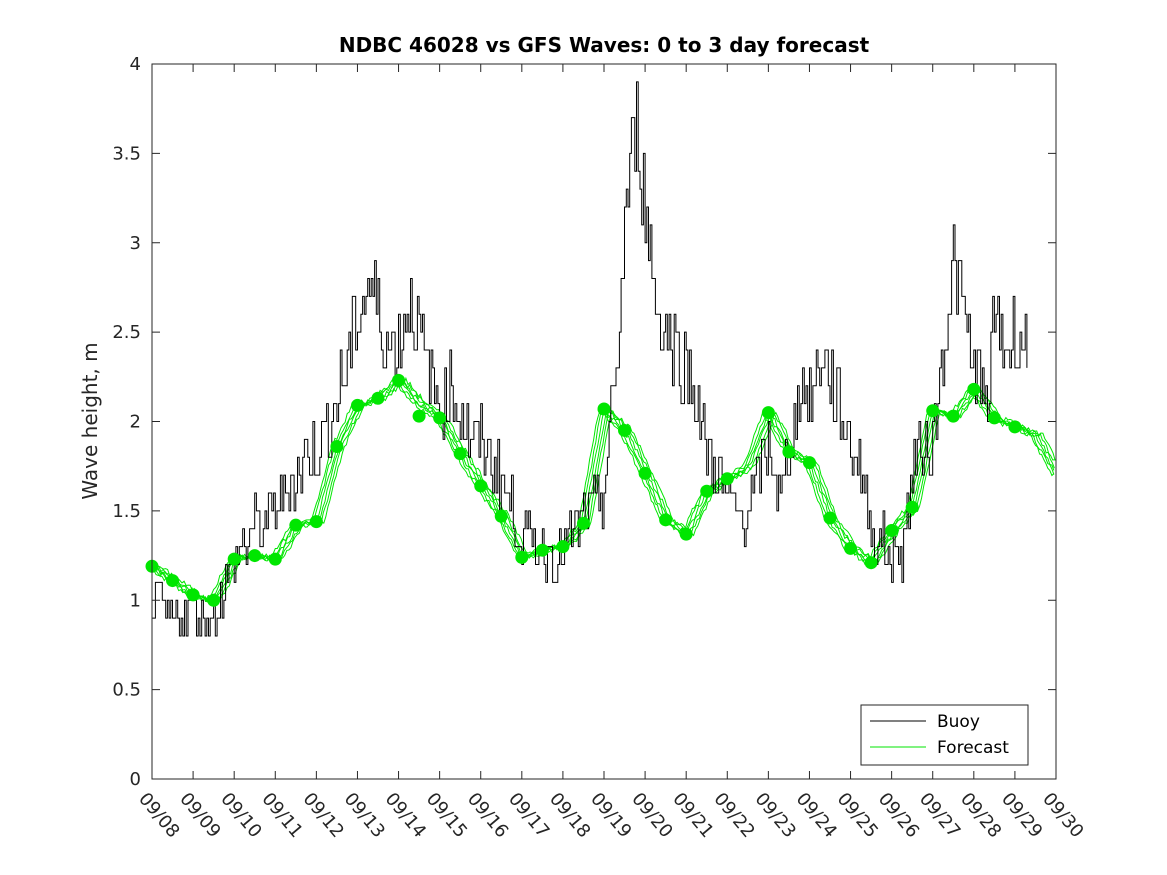 The image size is (1167, 875). What do you see at coordinates (135, 600) in the screenshot?
I see `y-tick-label: 1` at bounding box center [135, 600].